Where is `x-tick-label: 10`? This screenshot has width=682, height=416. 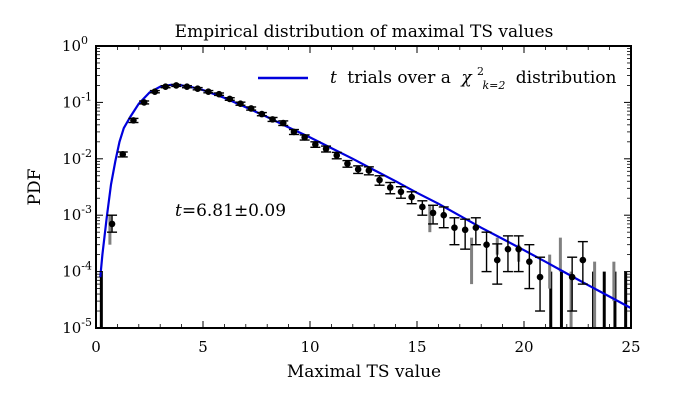
x-tick-label: 10 is located at coordinates (309, 347).